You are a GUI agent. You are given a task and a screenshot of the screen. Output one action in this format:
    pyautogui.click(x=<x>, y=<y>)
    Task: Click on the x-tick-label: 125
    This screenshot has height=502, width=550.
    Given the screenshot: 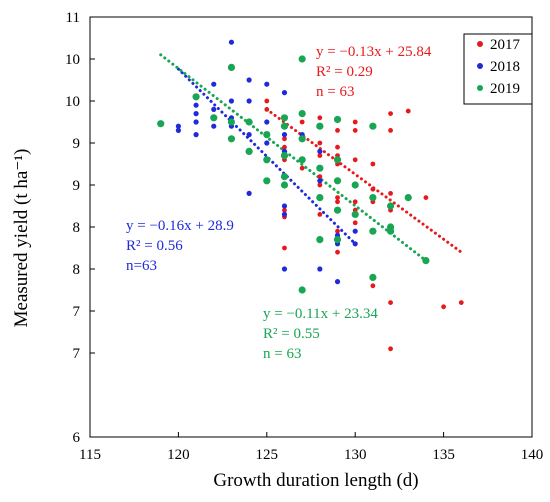 What is the action you would take?
    pyautogui.click(x=267, y=455)
    